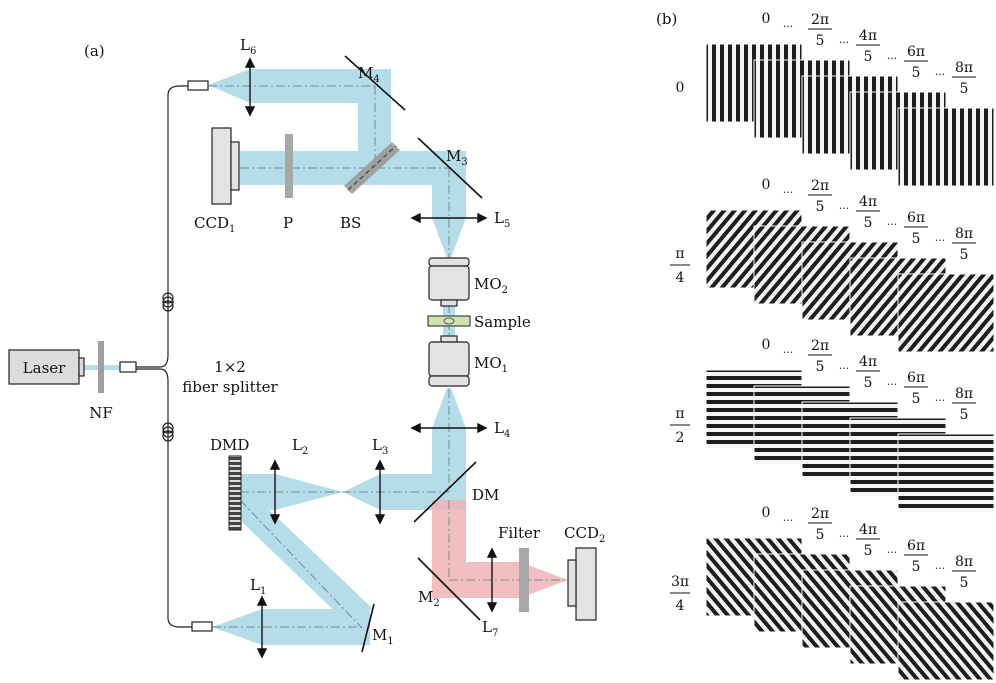 This screenshot has height=683, width=996. What do you see at coordinates (306, 555) in the screenshot?
I see `beam-dmd-to-m1` at bounding box center [306, 555].